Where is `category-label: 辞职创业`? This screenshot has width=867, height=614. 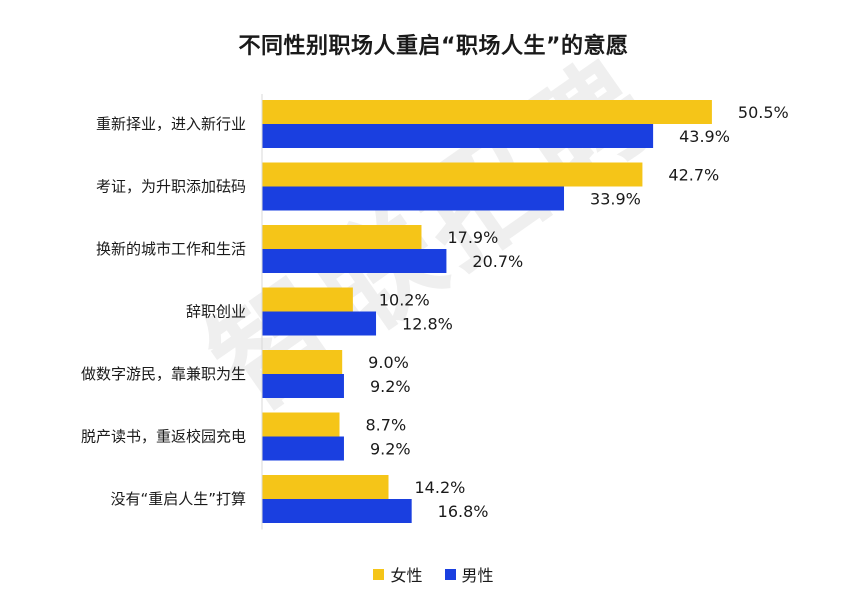
category-label: 辞职创业 is located at coordinates (216, 312).